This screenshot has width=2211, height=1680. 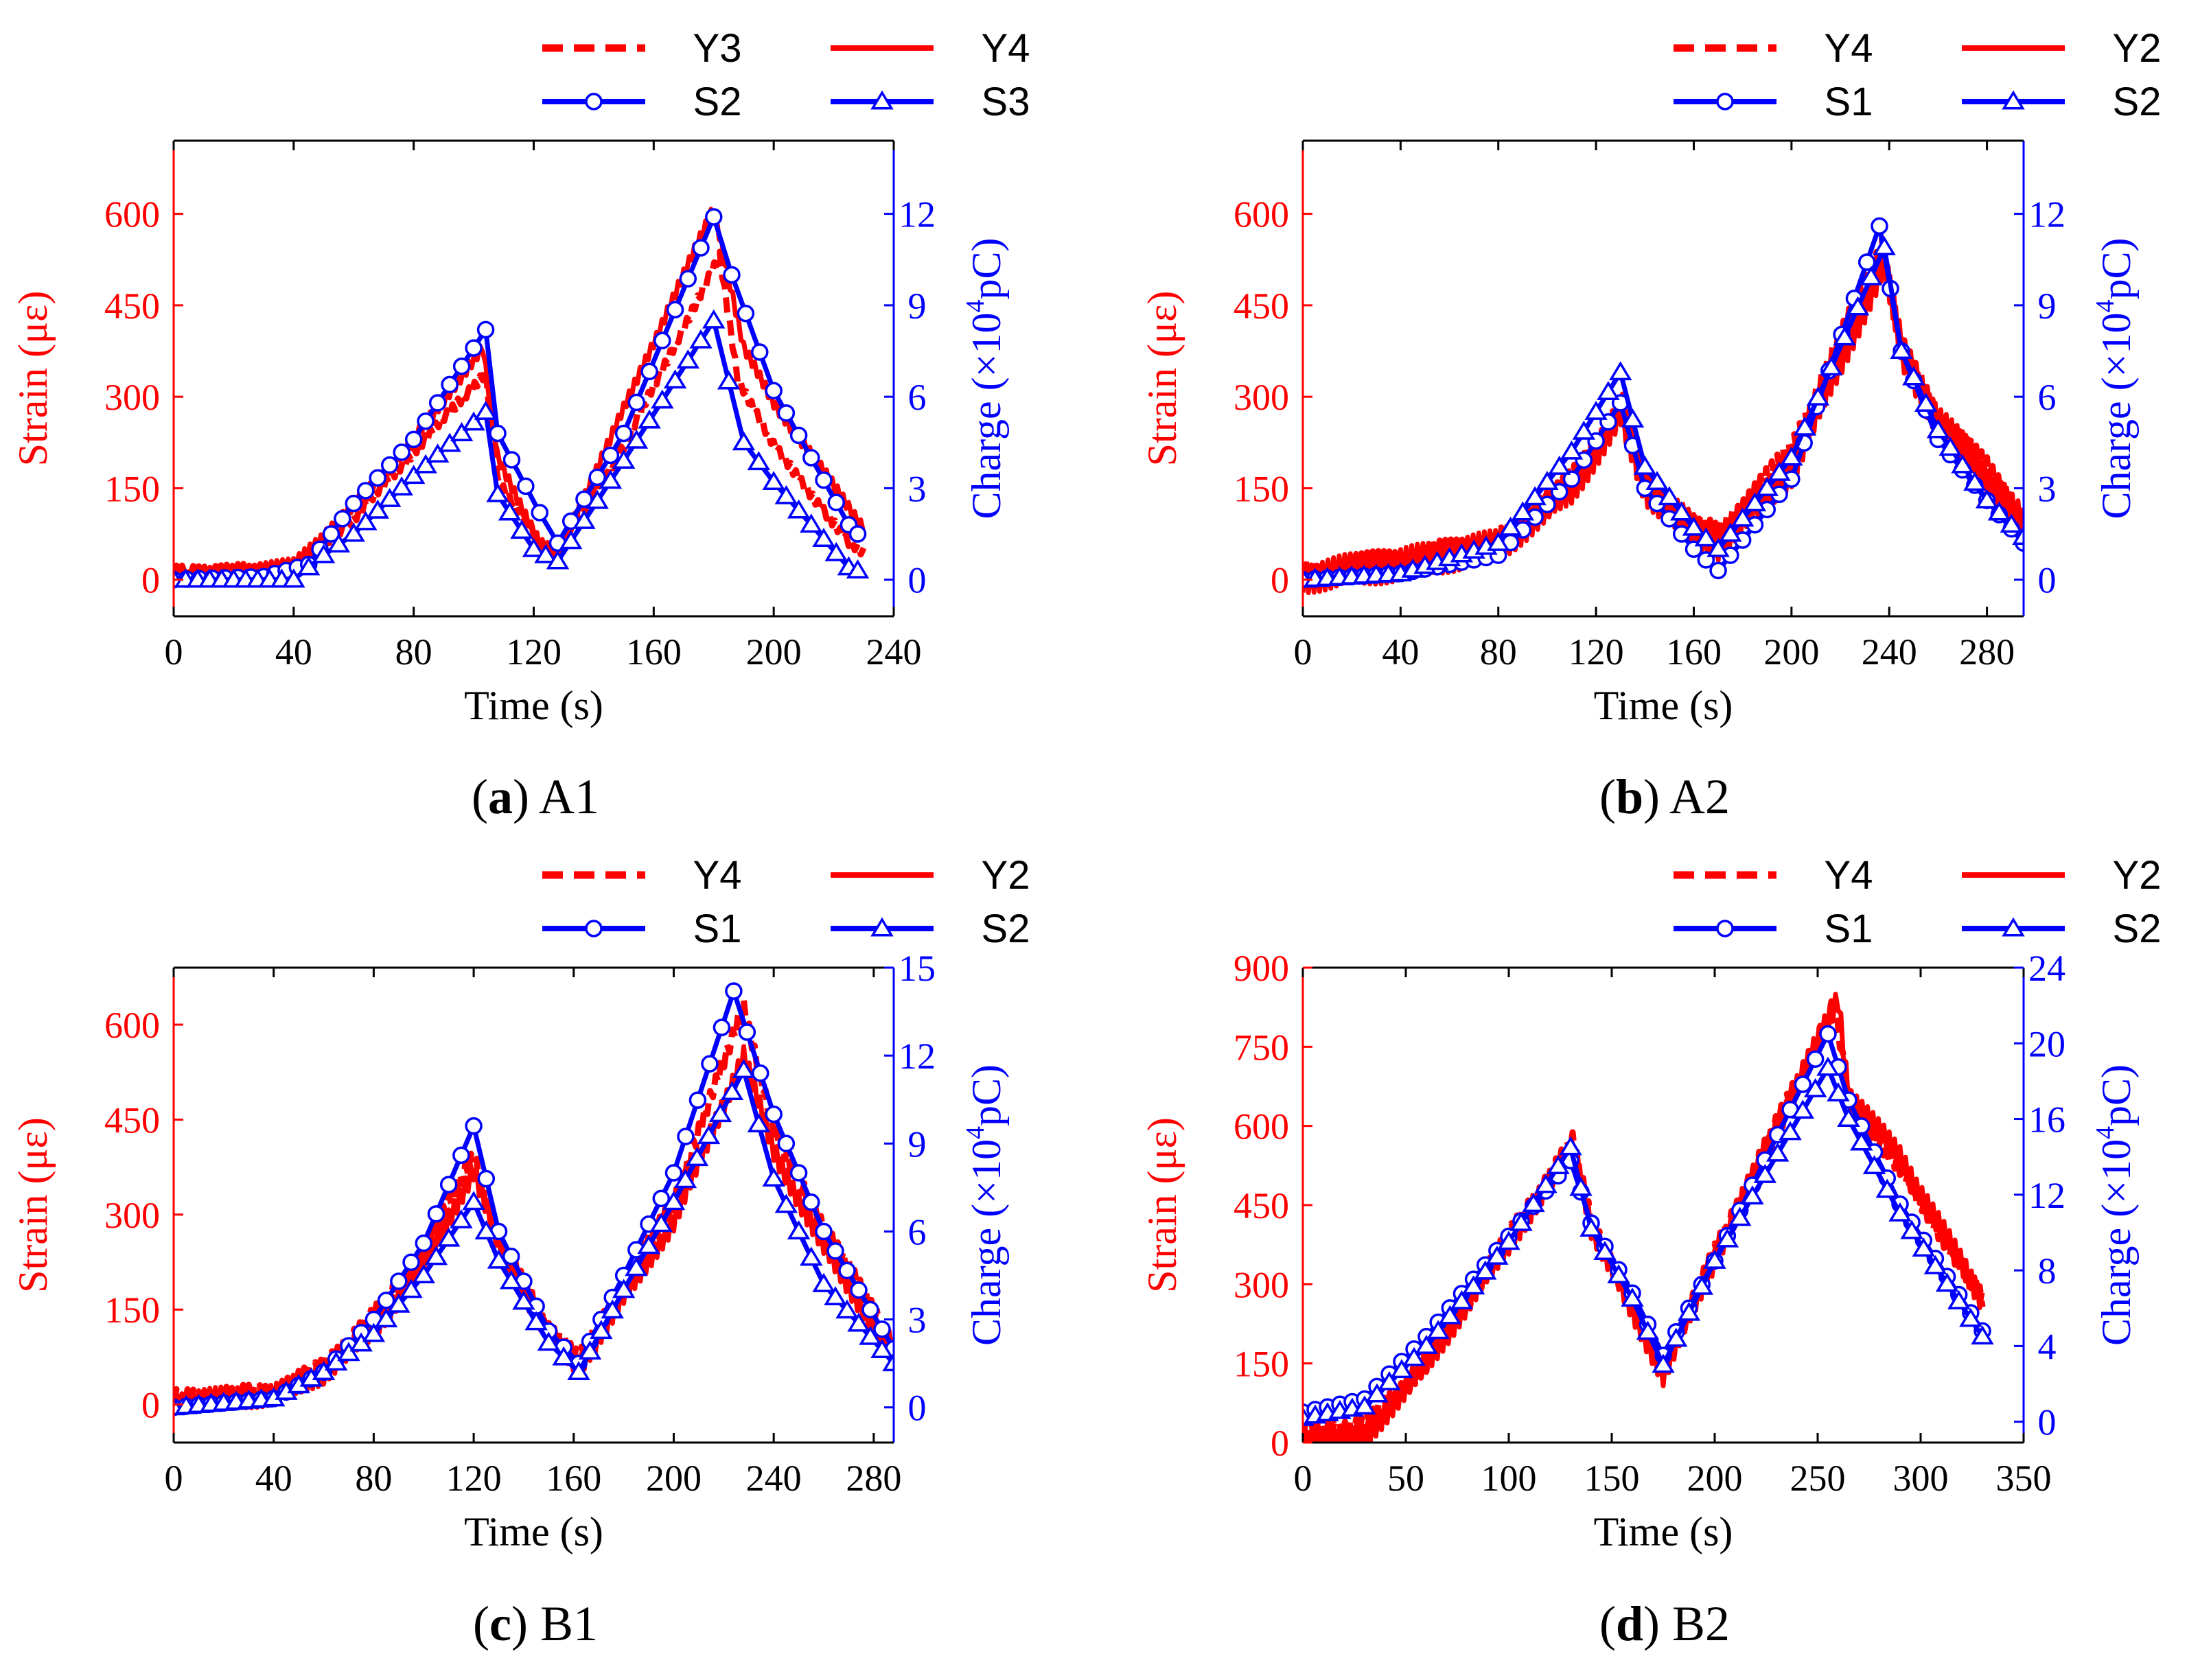 What do you see at coordinates (1849, 929) in the screenshot?
I see `legend-label: S1` at bounding box center [1849, 929].